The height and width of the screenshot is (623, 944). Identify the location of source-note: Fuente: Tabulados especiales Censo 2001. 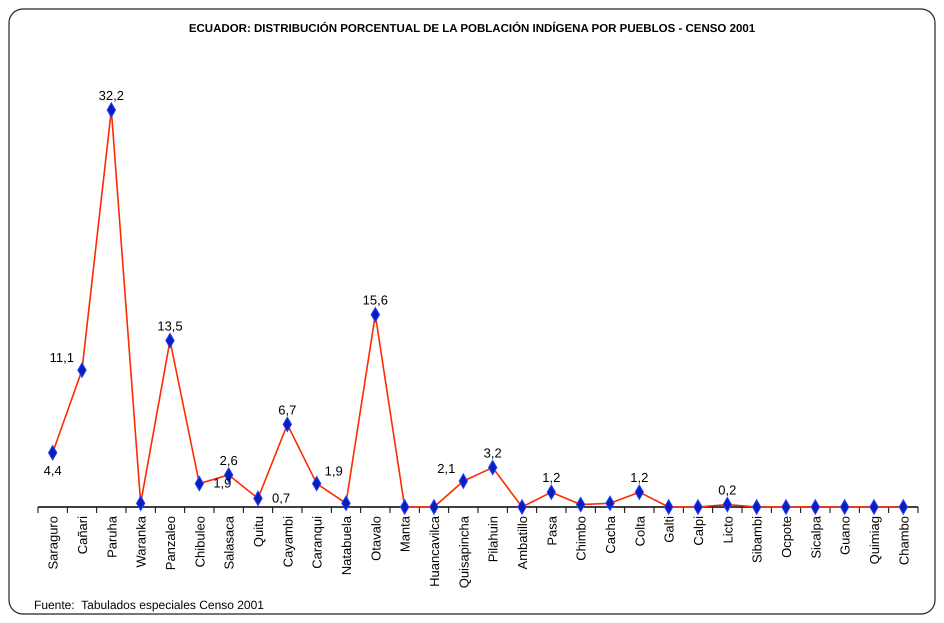
(149, 605).